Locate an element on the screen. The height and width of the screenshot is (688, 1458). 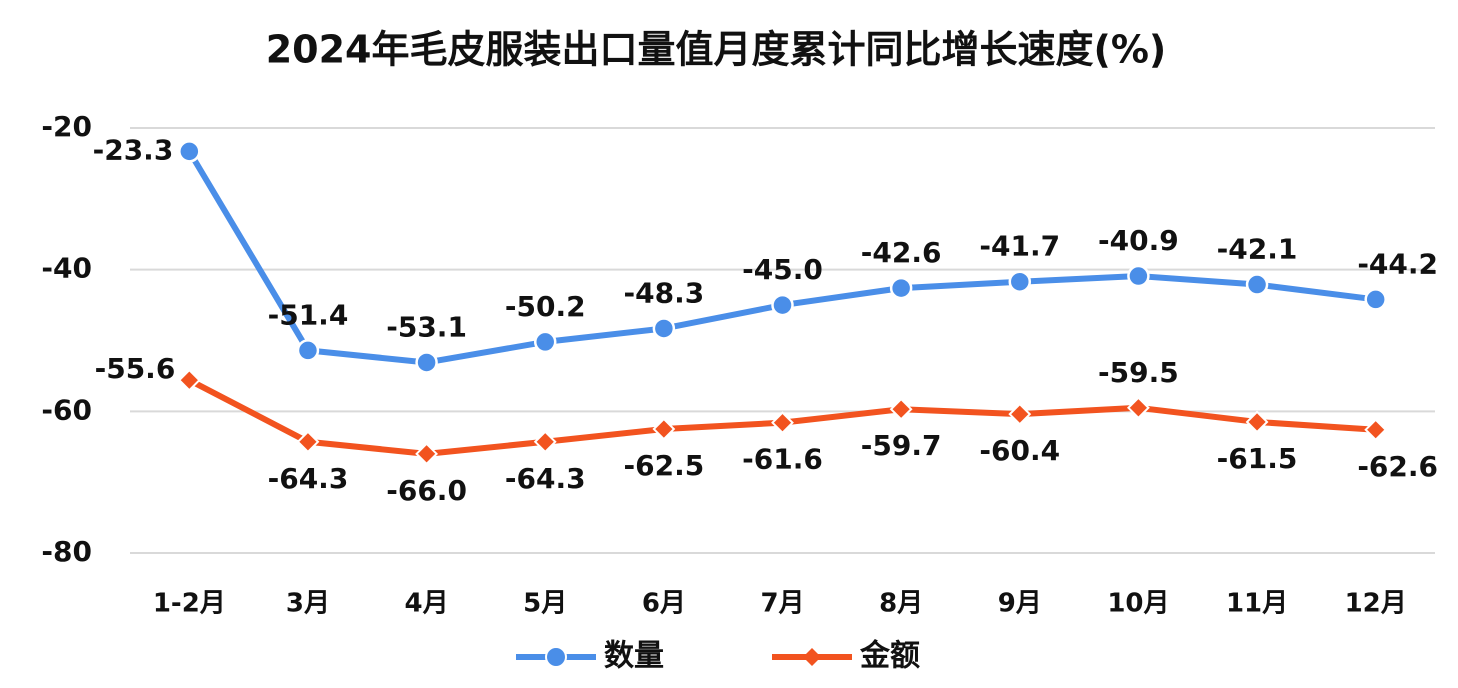
data-label: -66.0 is located at coordinates (426, 490).